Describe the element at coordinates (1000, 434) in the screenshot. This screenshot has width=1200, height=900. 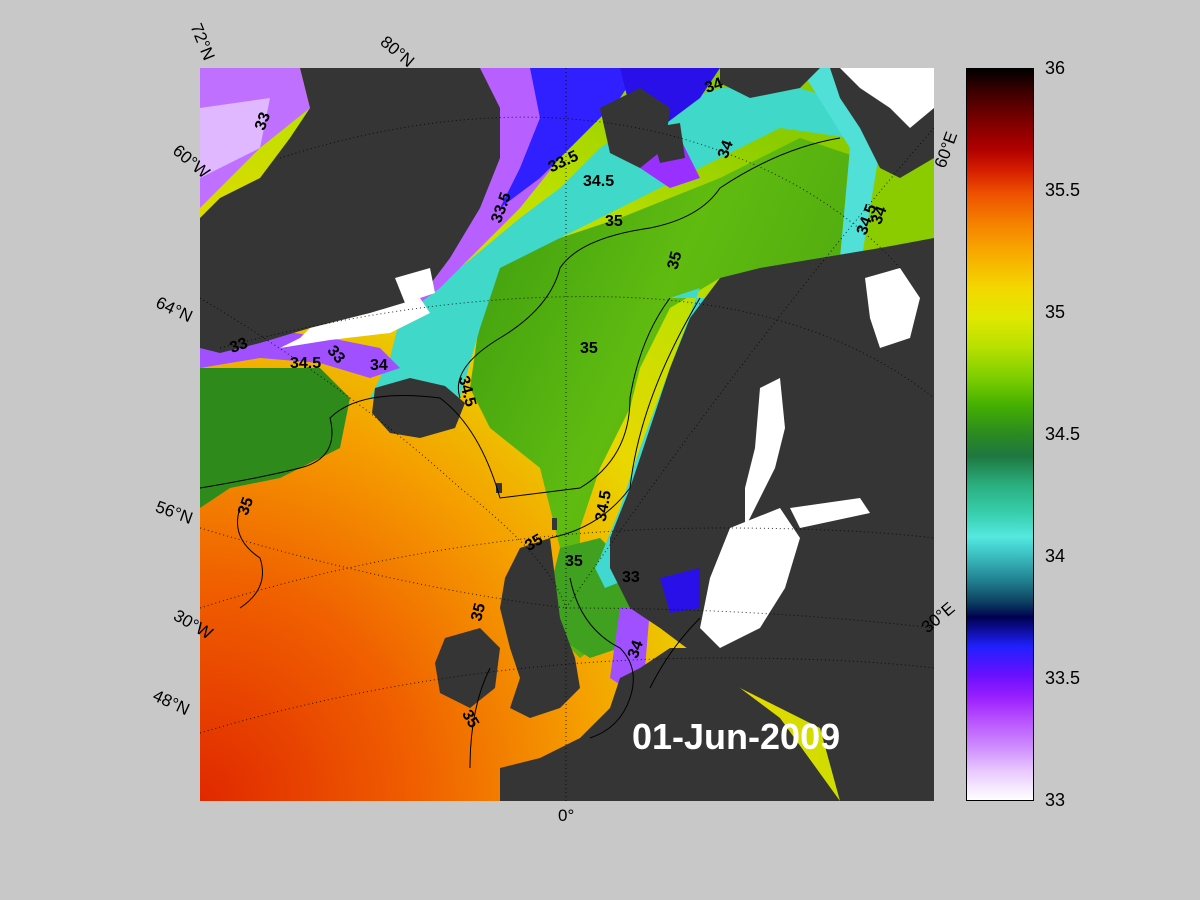
I see `salinity-colorbar` at that location.